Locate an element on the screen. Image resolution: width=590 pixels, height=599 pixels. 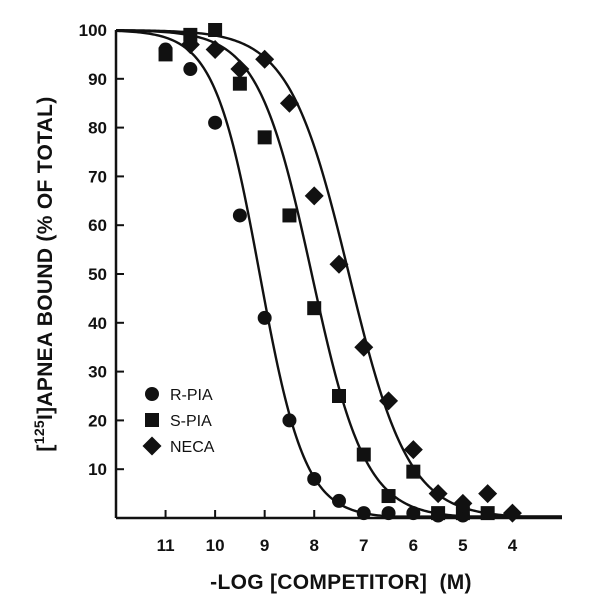
y-tick-label: 30 is located at coordinates (97, 372).